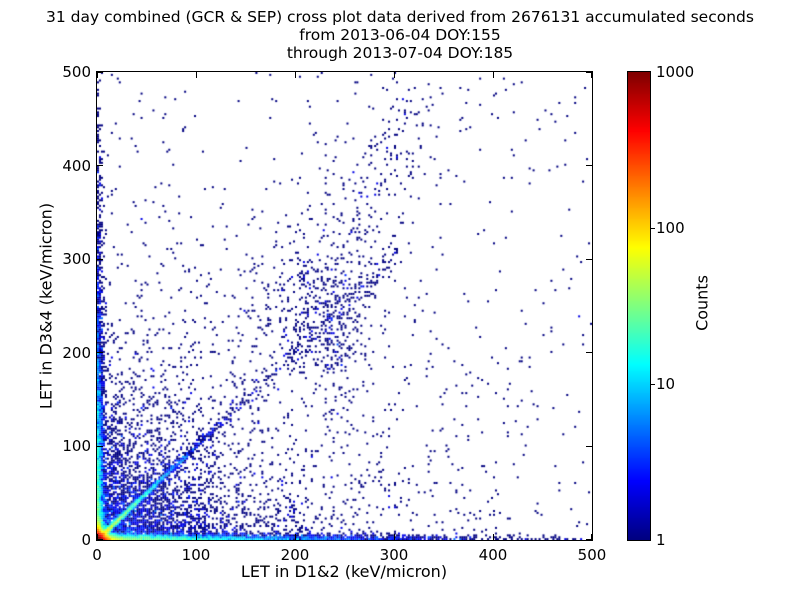 This screenshot has width=800, height=600. What do you see at coordinates (702, 303) in the screenshot?
I see `colorbar-label: Counts` at bounding box center [702, 303].